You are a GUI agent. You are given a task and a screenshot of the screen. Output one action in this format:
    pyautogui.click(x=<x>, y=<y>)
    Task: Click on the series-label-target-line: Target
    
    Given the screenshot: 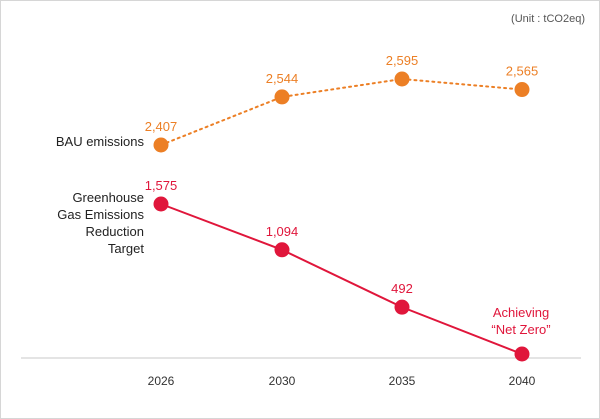 What is the action you would take?
    pyautogui.click(x=125, y=248)
    